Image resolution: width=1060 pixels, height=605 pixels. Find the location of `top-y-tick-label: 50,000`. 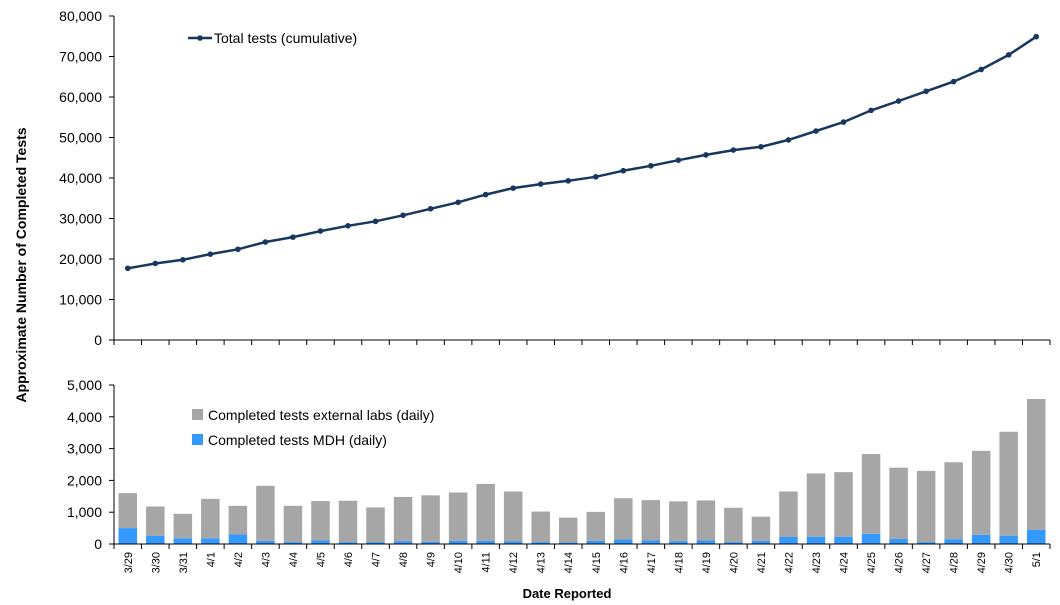

top-y-tick-label: 50,000 is located at coordinates (80, 138).